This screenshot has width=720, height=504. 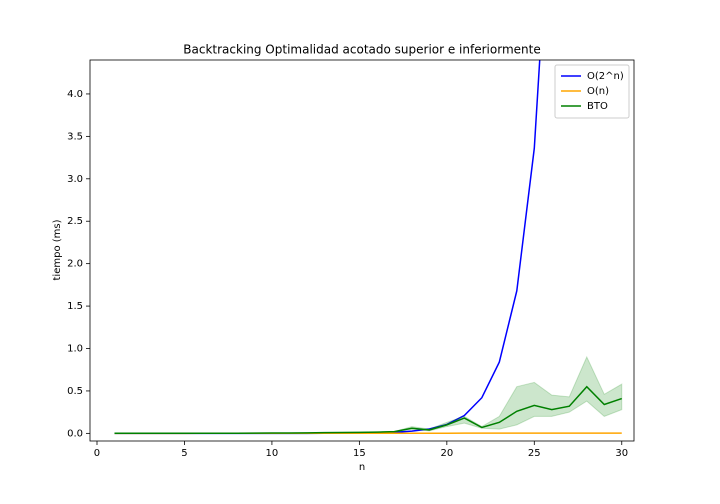 What do you see at coordinates (75, 349) in the screenshot?
I see `y-tick-label: 1.0` at bounding box center [75, 349].